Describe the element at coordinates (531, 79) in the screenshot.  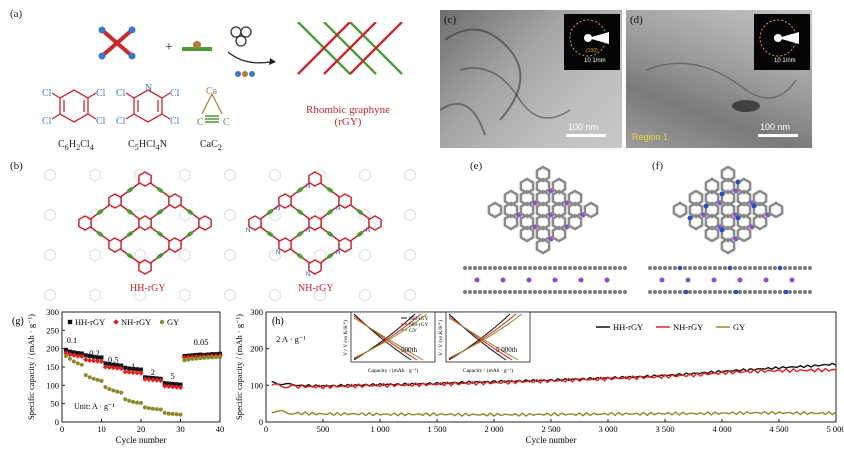
I see `tem-image-c: (100) 10 1/nm 100 nm` at that location.